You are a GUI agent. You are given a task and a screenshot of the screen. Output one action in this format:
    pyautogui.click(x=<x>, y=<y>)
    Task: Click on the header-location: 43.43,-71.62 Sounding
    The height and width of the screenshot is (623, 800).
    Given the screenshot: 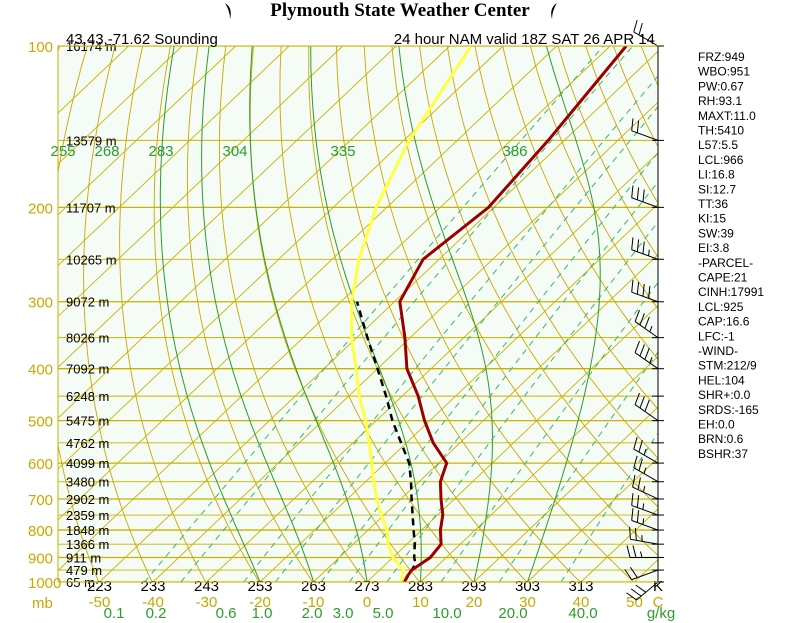 What is the action you would take?
    pyautogui.click(x=142, y=39)
    